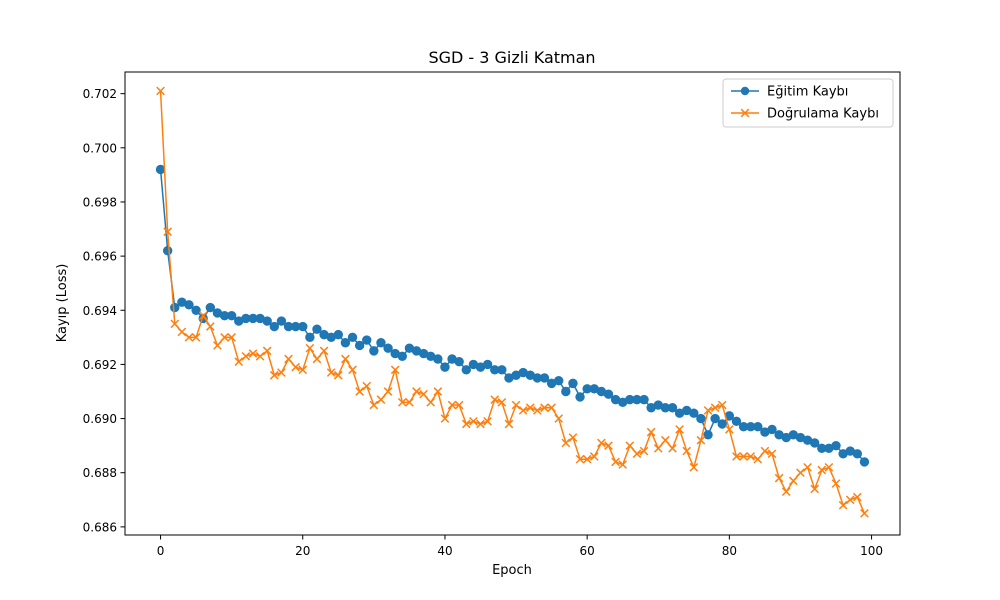 This screenshot has width=1000, height=600. I want to click on legend-item-2: Doğrulama Kaybı, so click(805, 114).